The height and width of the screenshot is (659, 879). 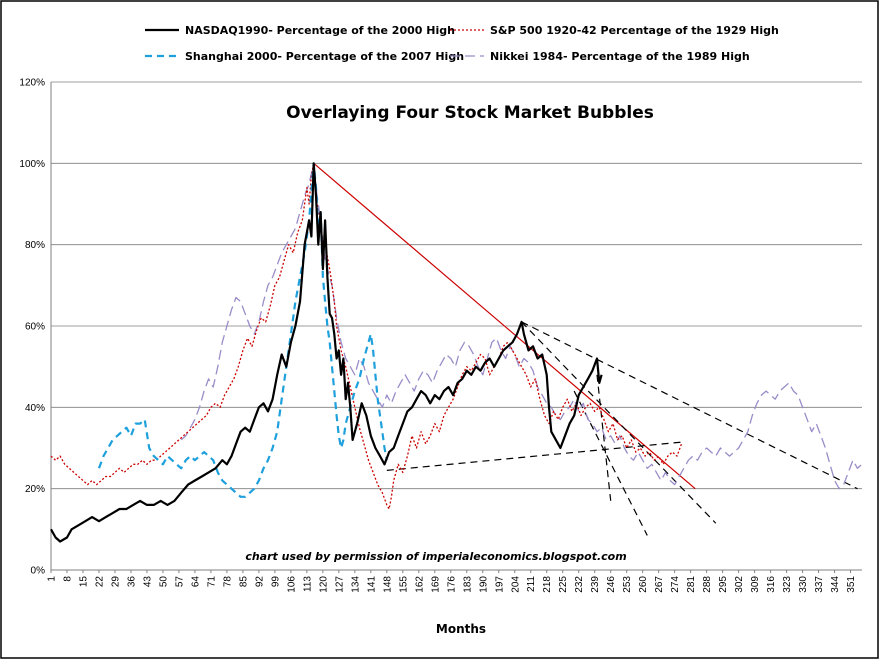 I want to click on x-tick-label: 169, so click(x=435, y=584).